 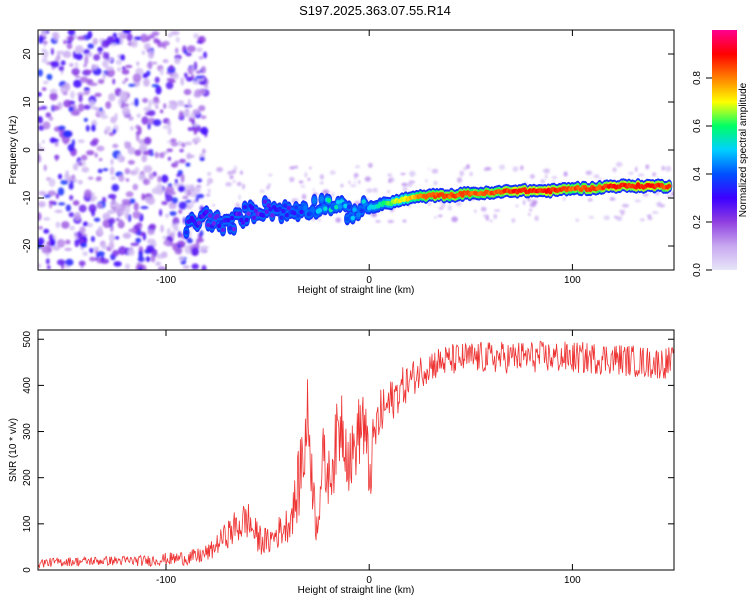 What do you see at coordinates (697, 126) in the screenshot?
I see `colorbar-tick-label: 0.6` at bounding box center [697, 126].